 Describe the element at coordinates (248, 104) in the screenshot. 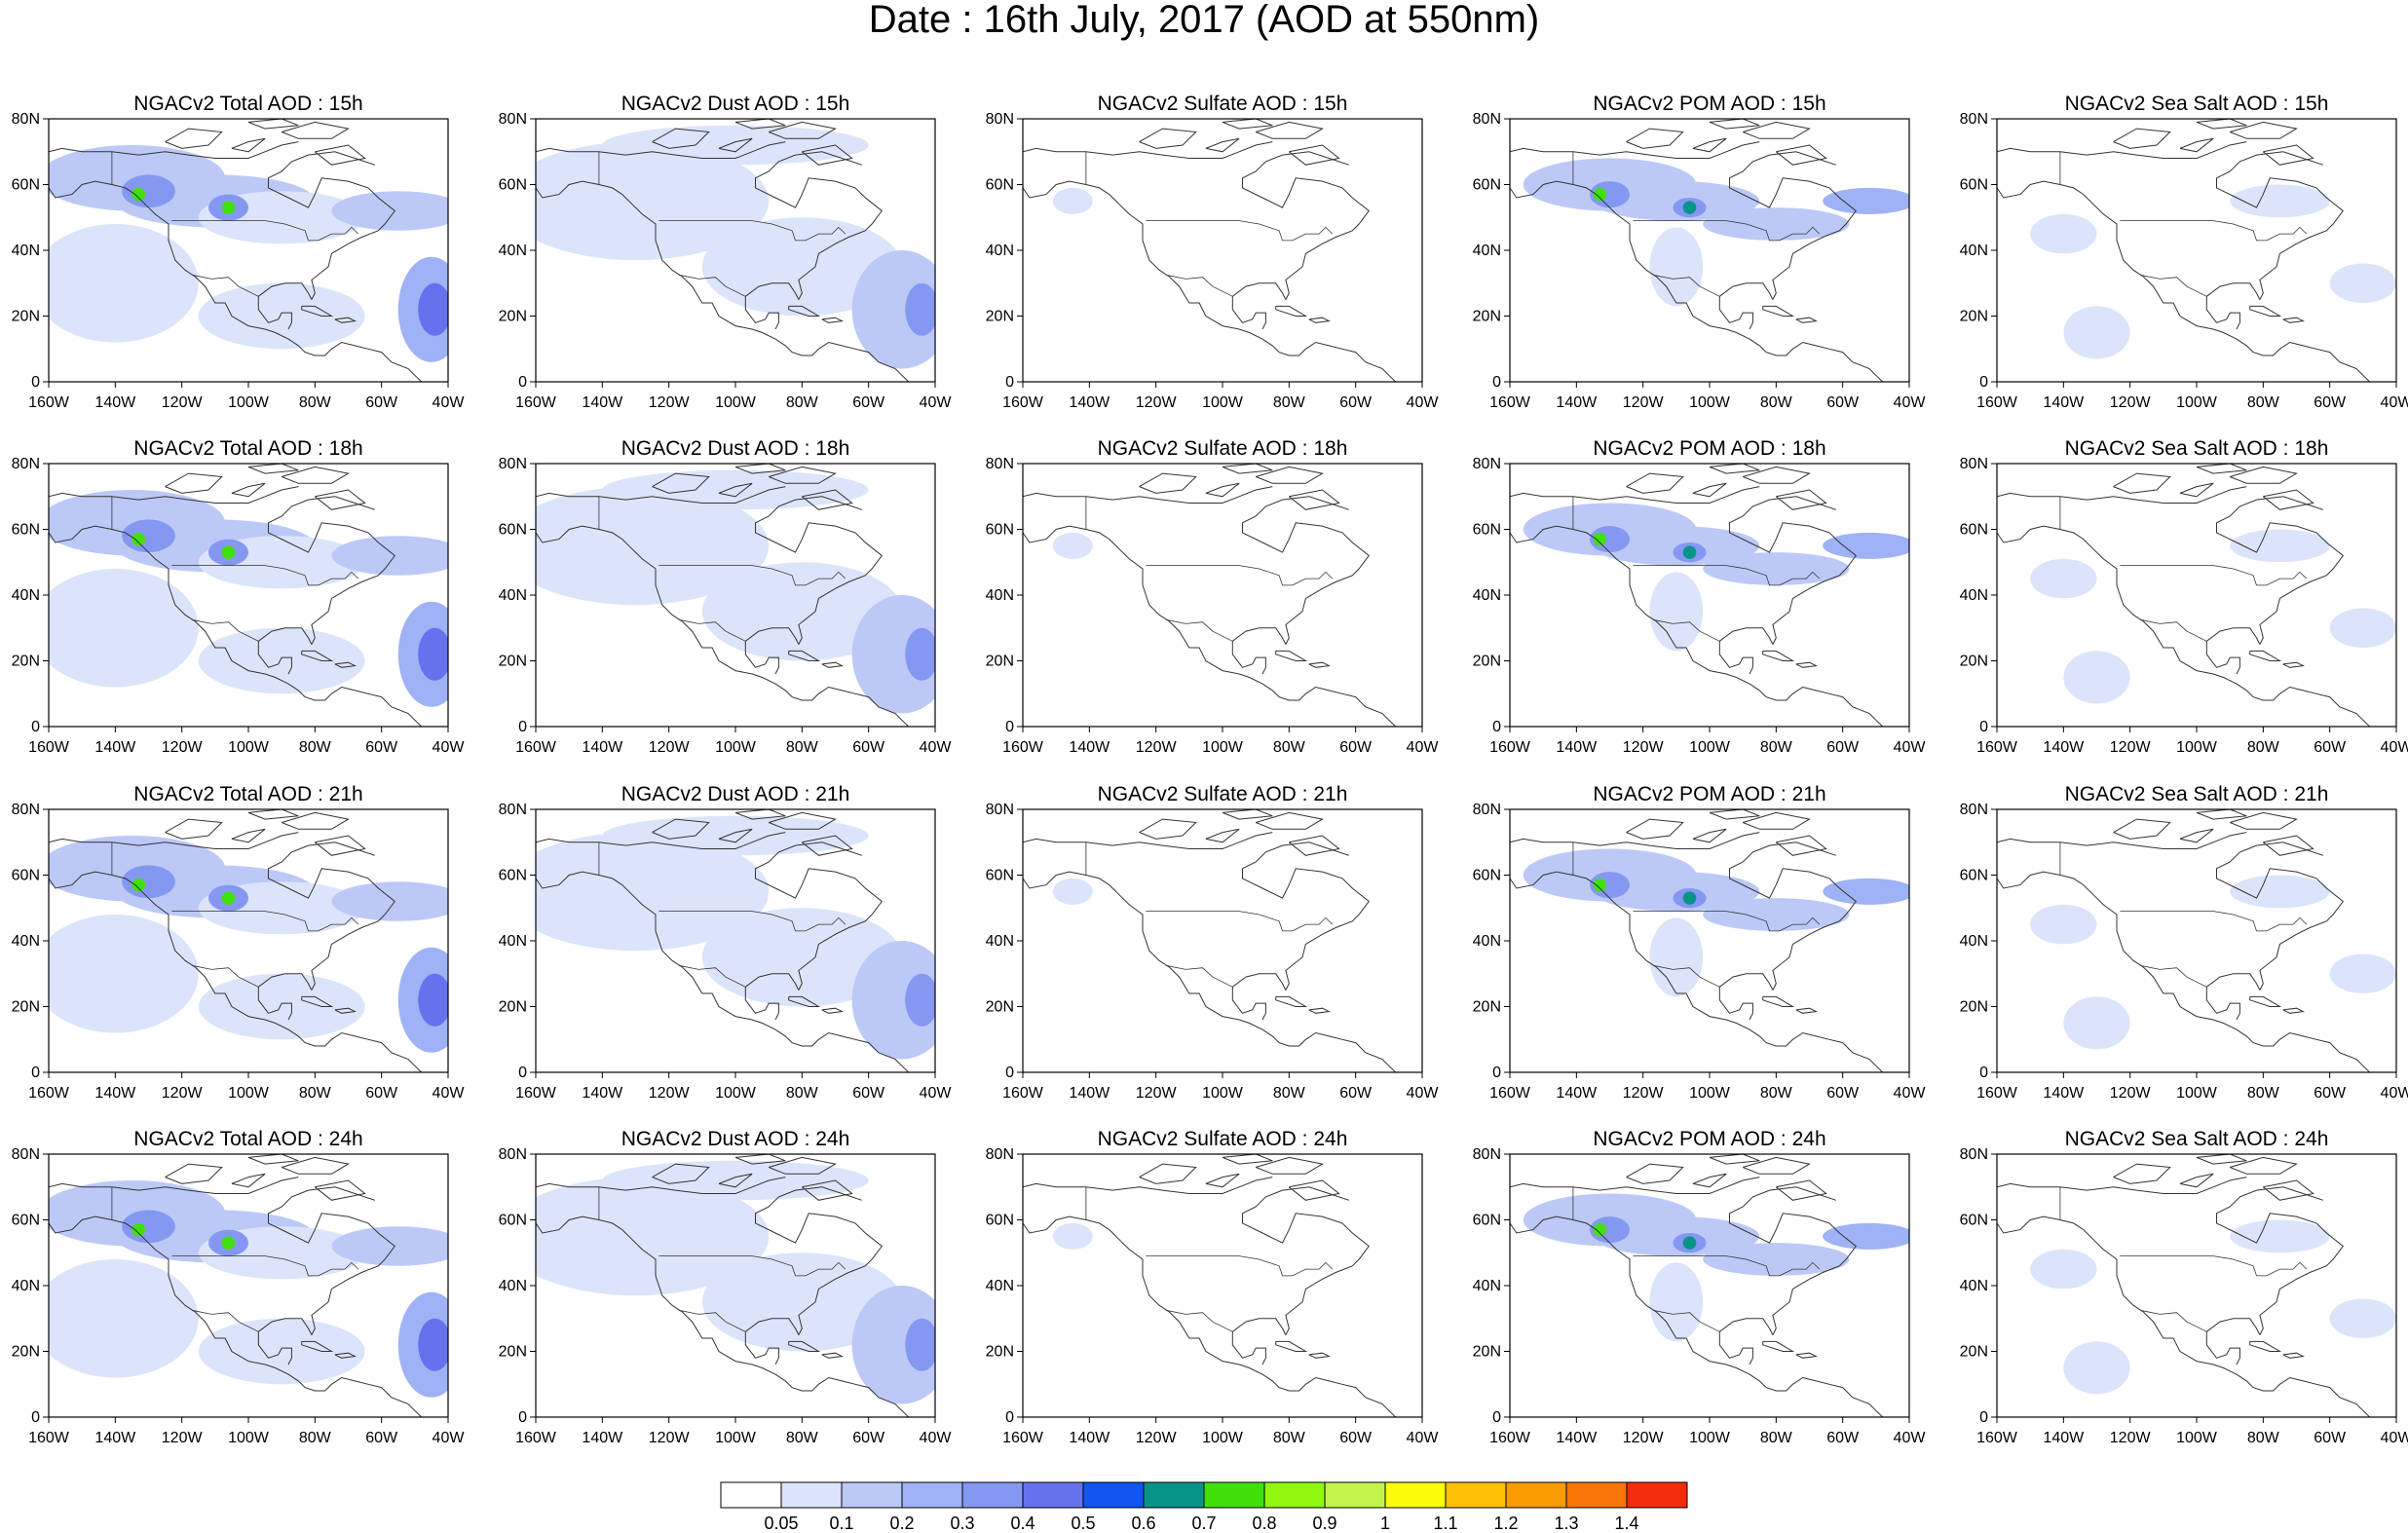

I see `panel-title: NGACv2 Total AOD : 15h` at that location.